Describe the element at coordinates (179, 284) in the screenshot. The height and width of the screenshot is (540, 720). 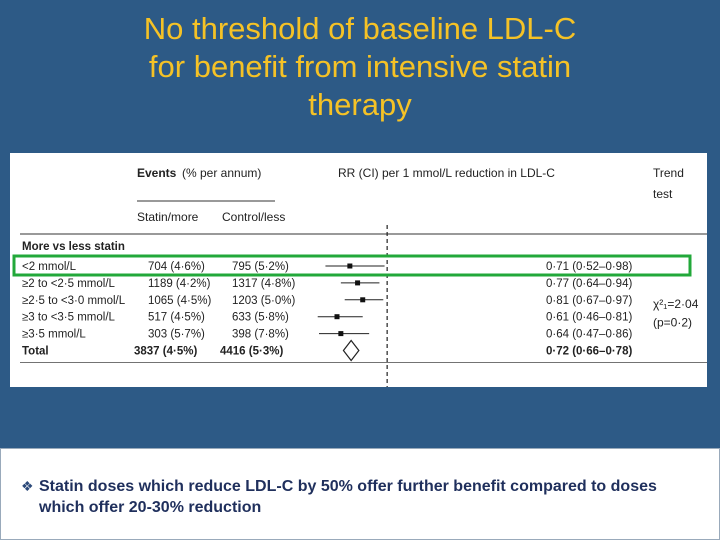
I see `row-statin: 1189 (4·2%)` at that location.